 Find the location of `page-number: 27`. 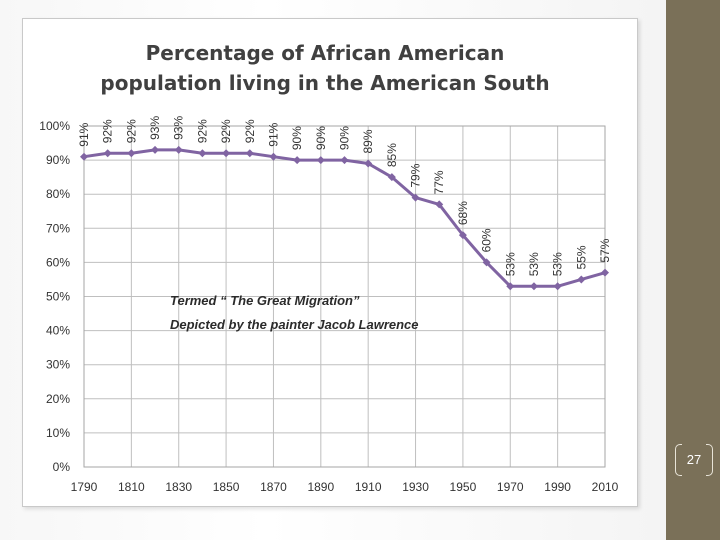

page-number: 27 is located at coordinates (694, 460).